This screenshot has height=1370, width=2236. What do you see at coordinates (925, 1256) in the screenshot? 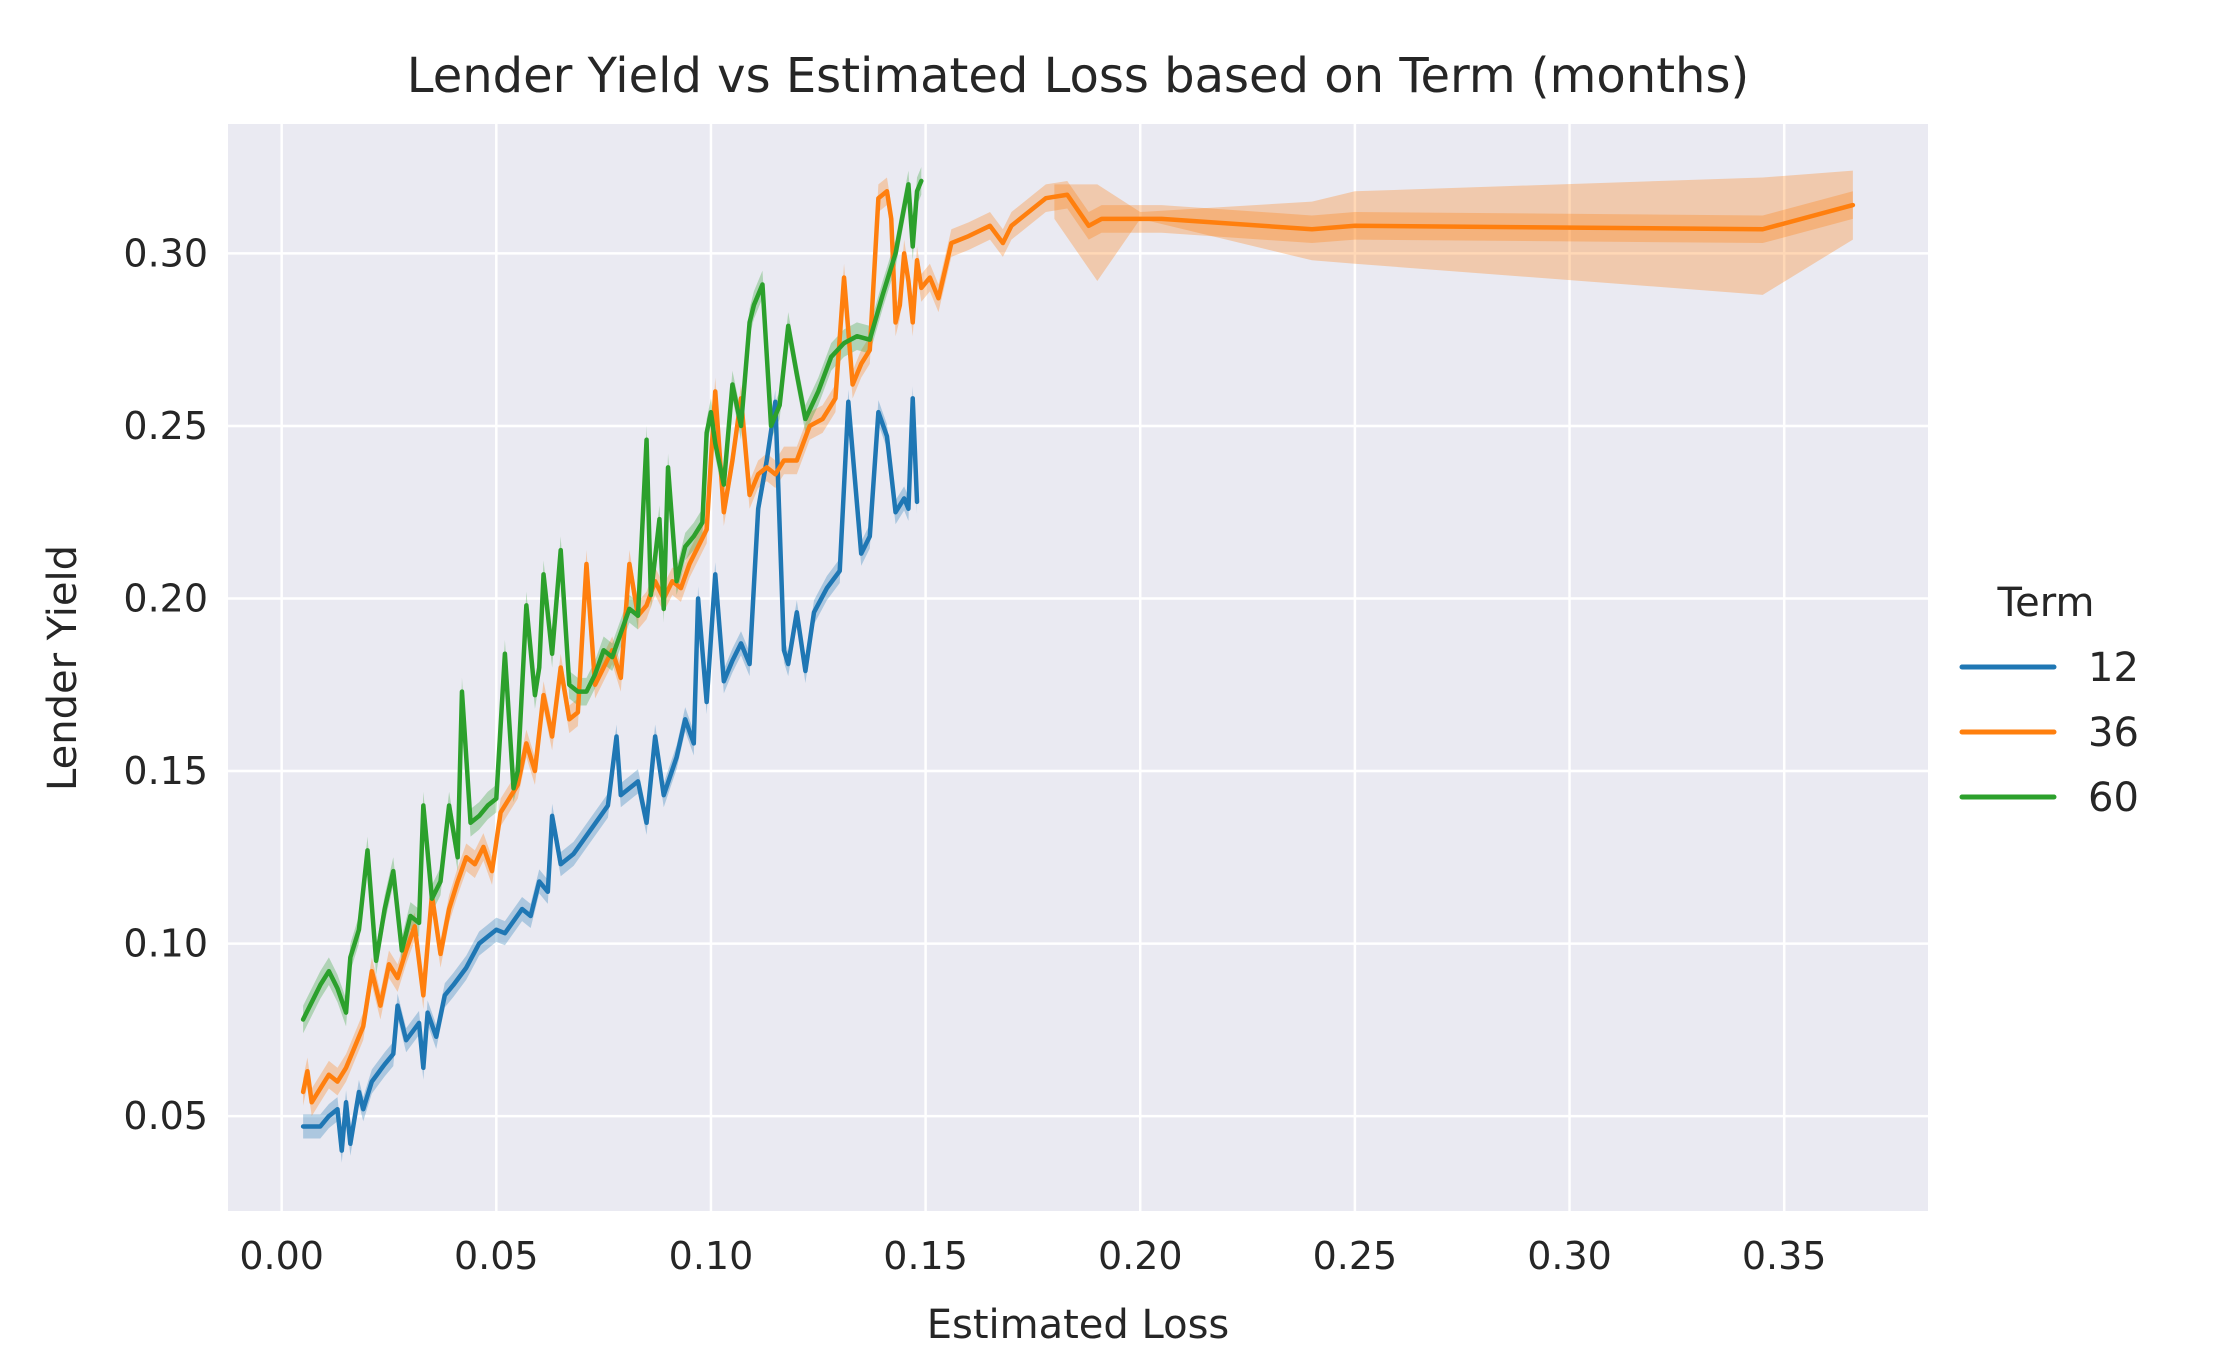
I see `x-tick-3: 0.15` at bounding box center [925, 1256].